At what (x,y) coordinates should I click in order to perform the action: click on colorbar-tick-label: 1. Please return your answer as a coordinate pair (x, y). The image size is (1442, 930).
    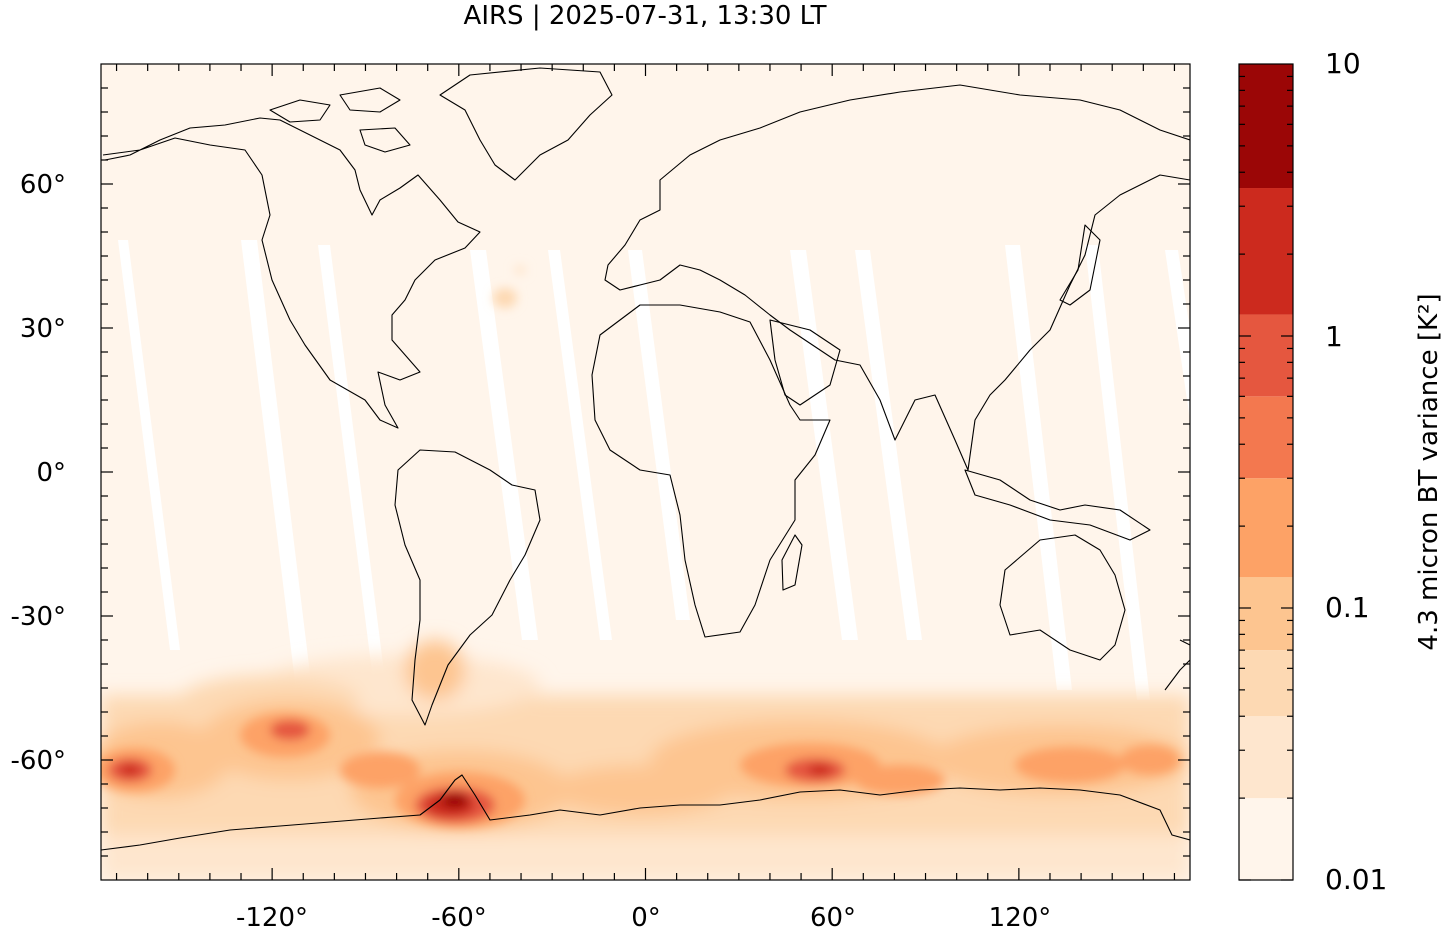
    Looking at the image, I should click on (1334, 336).